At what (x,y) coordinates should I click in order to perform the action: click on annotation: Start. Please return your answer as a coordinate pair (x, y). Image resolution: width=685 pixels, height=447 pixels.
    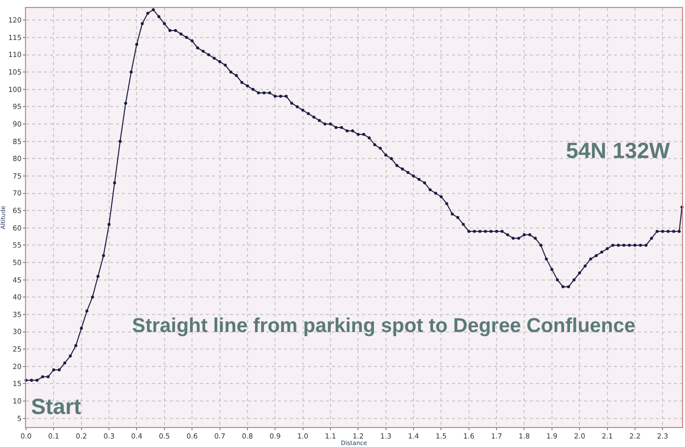
    Looking at the image, I should click on (56, 406).